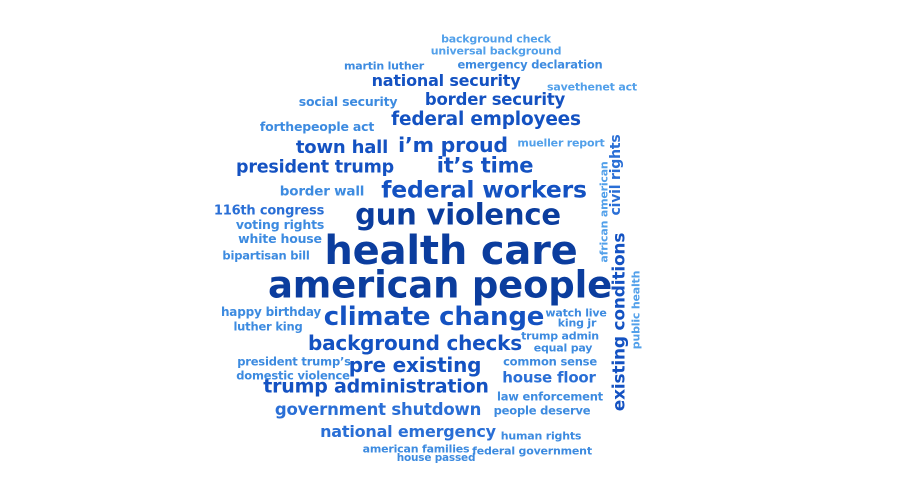 The width and height of the screenshot is (900, 500). I want to click on word: president trump’s, so click(294, 361).